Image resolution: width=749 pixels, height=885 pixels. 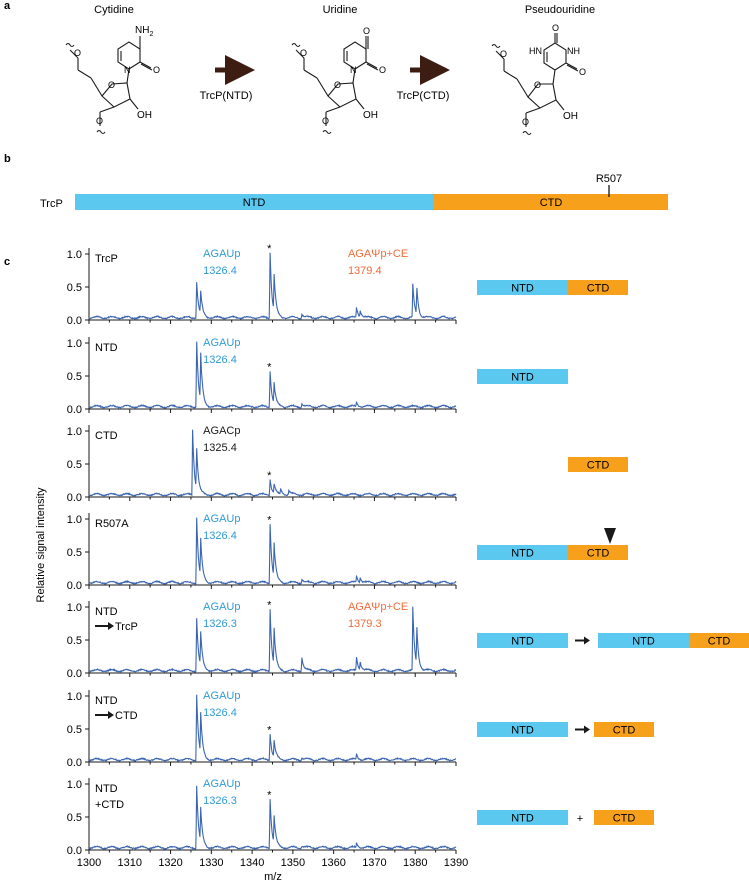 I want to click on panel-label-a: a, so click(x=7, y=6).